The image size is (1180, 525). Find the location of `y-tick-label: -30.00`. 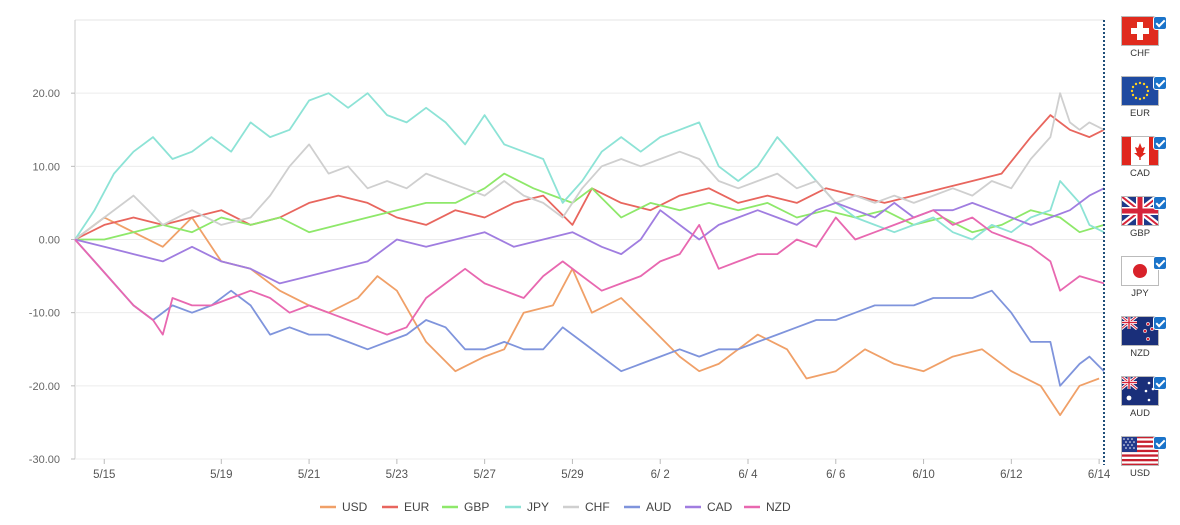

y-tick-label: -30.00 is located at coordinates (44, 460).